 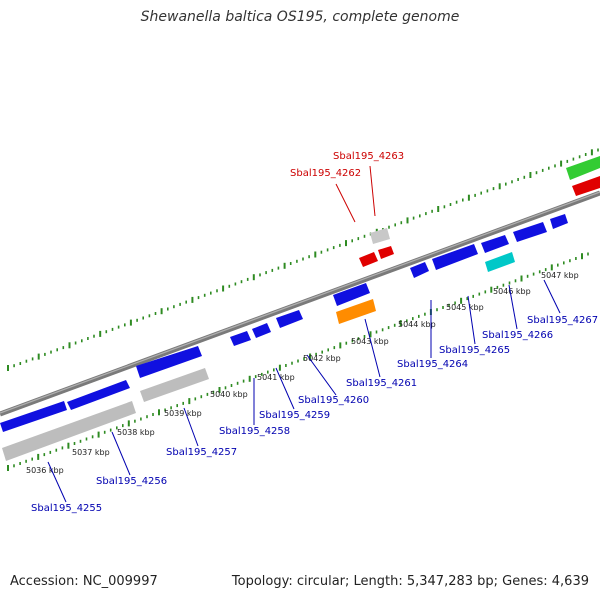 I want to click on kbp-label: 5042 kbp, so click(x=322, y=358).